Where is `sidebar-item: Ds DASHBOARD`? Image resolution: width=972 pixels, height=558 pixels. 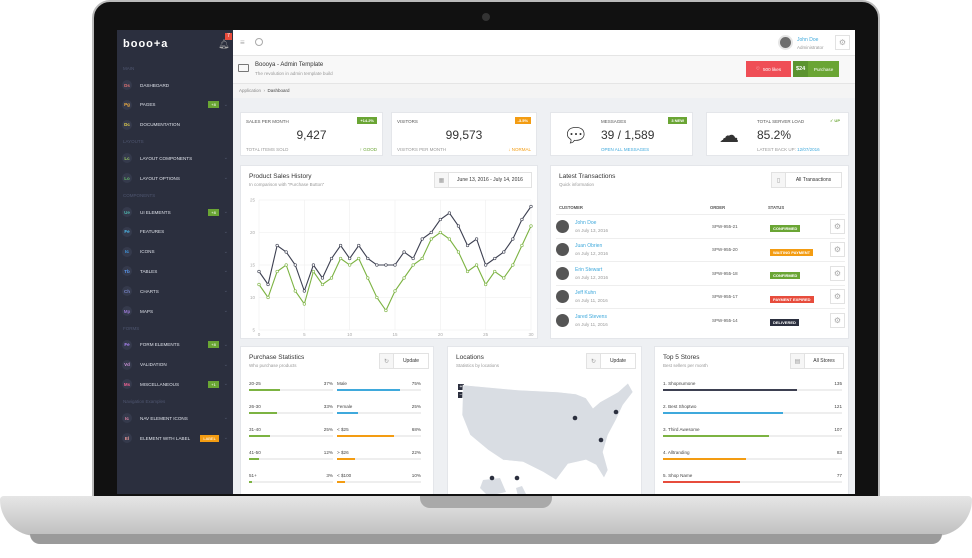 sidebar-item: Ds DASHBOARD is located at coordinates (175, 85).